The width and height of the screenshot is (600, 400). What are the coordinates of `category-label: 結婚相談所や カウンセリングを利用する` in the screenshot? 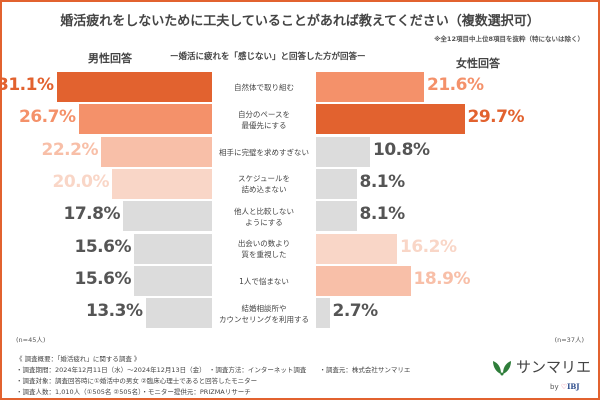 It's located at (264, 313).